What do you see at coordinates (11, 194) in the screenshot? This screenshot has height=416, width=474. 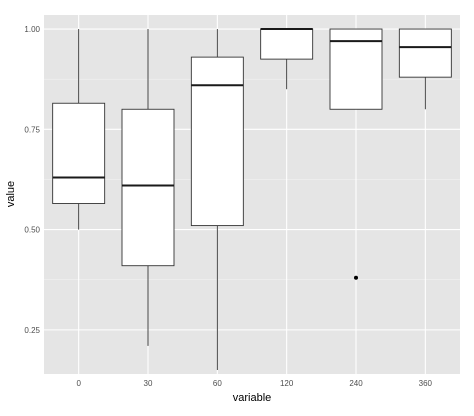 I see `y-axis-label: value` at bounding box center [11, 194].